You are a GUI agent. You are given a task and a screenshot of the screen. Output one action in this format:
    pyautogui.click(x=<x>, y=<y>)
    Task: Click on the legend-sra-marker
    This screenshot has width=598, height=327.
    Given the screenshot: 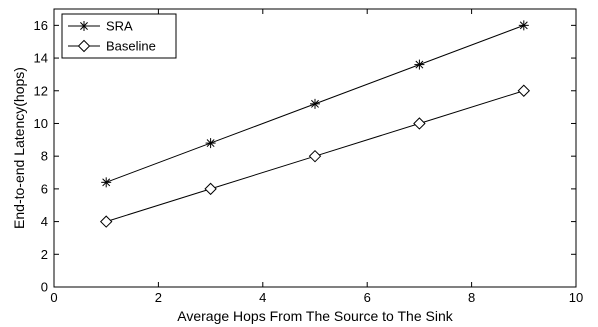 What is the action you would take?
    pyautogui.click(x=84, y=26)
    